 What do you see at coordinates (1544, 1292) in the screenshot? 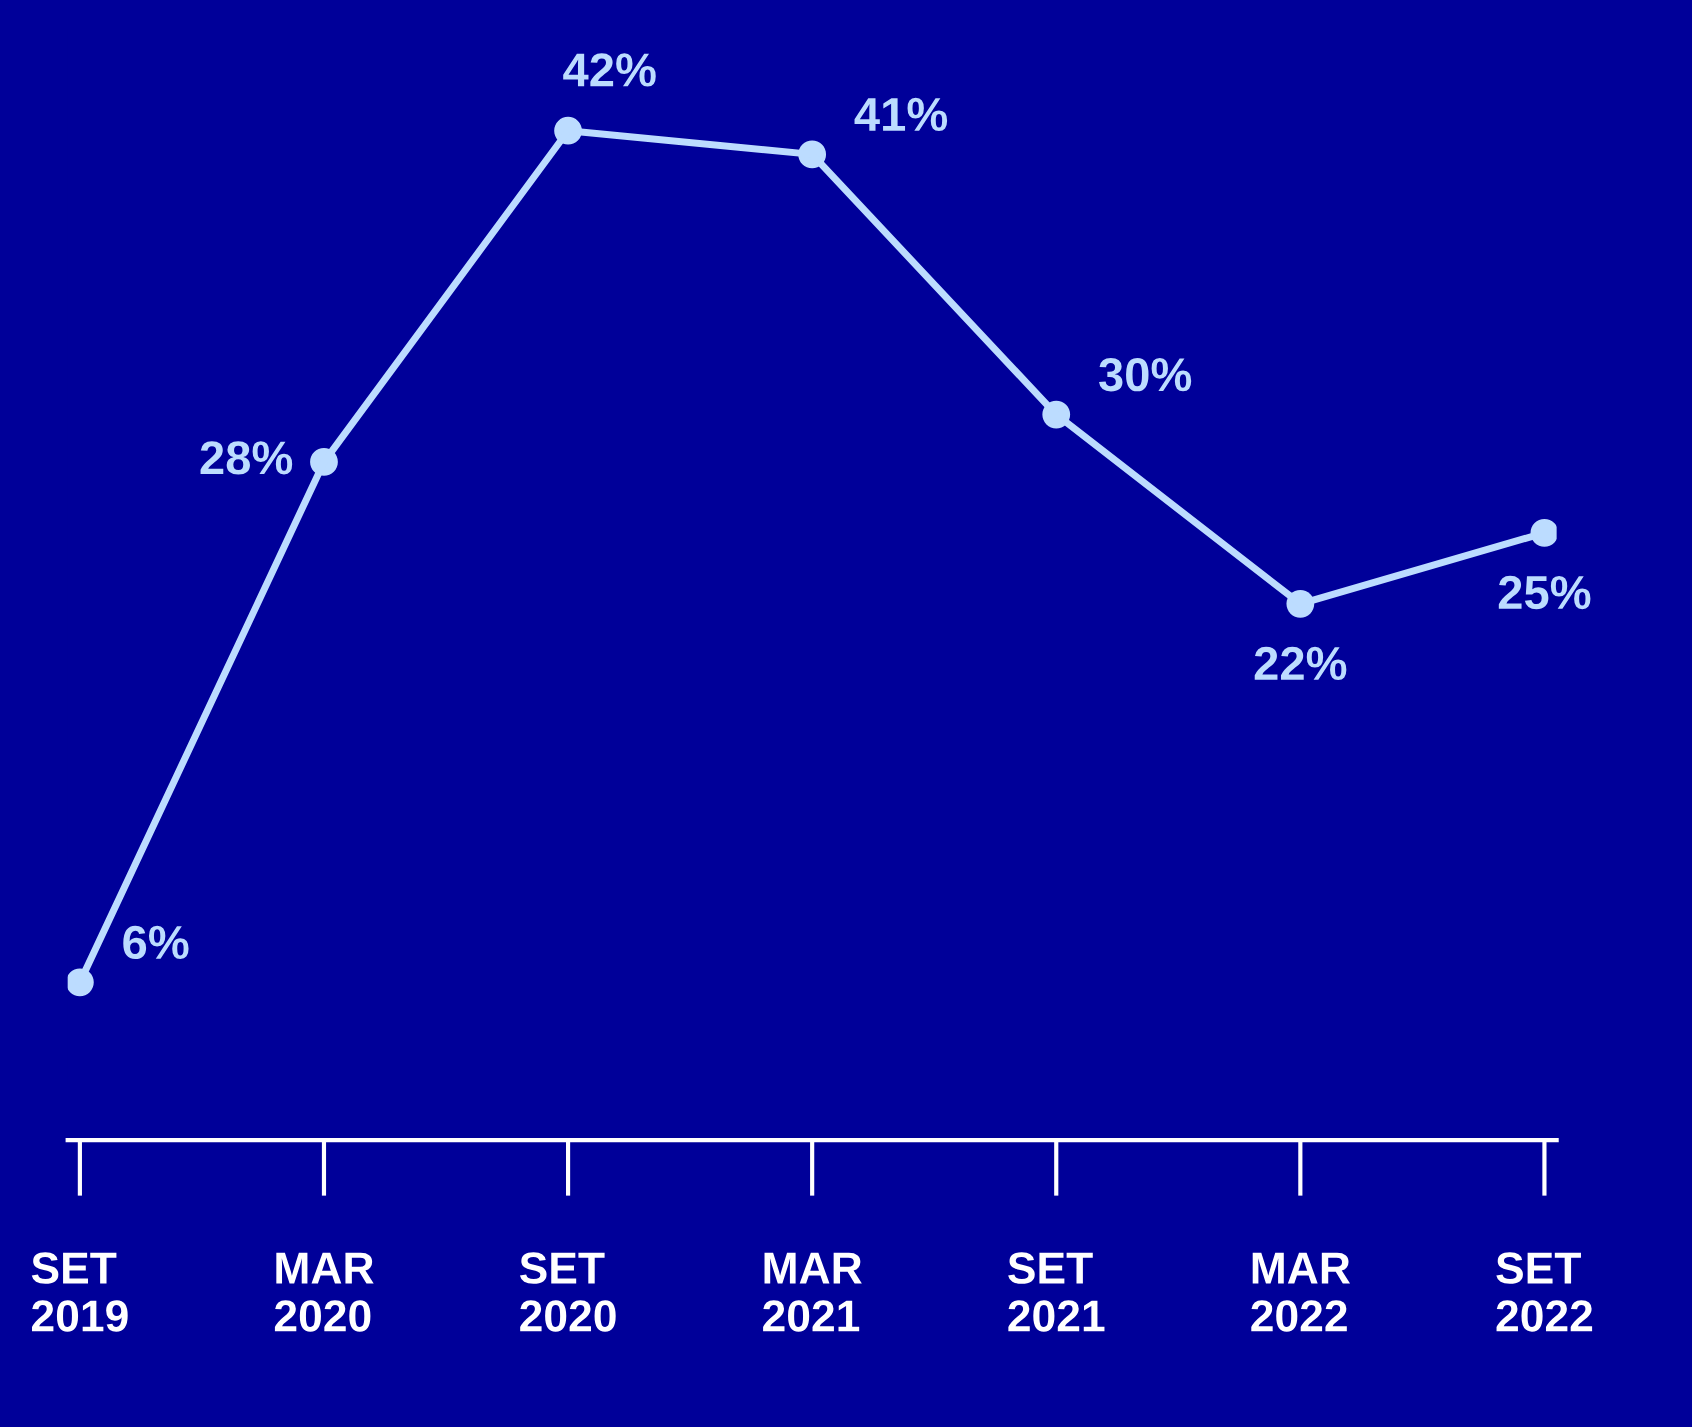
I see `x-tick-label: SET 2022` at bounding box center [1544, 1292].